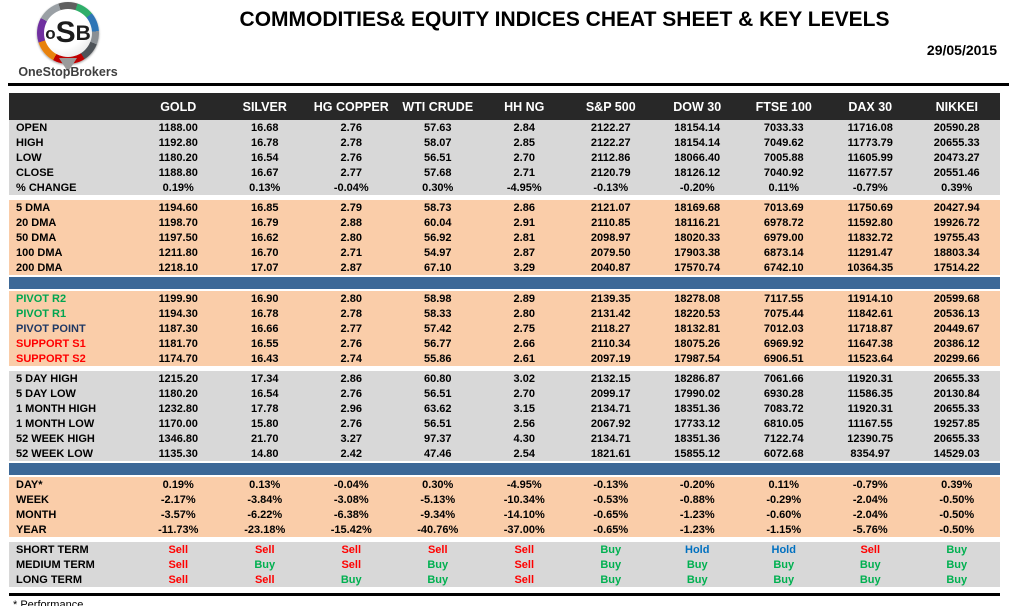  Describe the element at coordinates (437, 438) in the screenshot. I see `value-cell: 97.37` at that location.